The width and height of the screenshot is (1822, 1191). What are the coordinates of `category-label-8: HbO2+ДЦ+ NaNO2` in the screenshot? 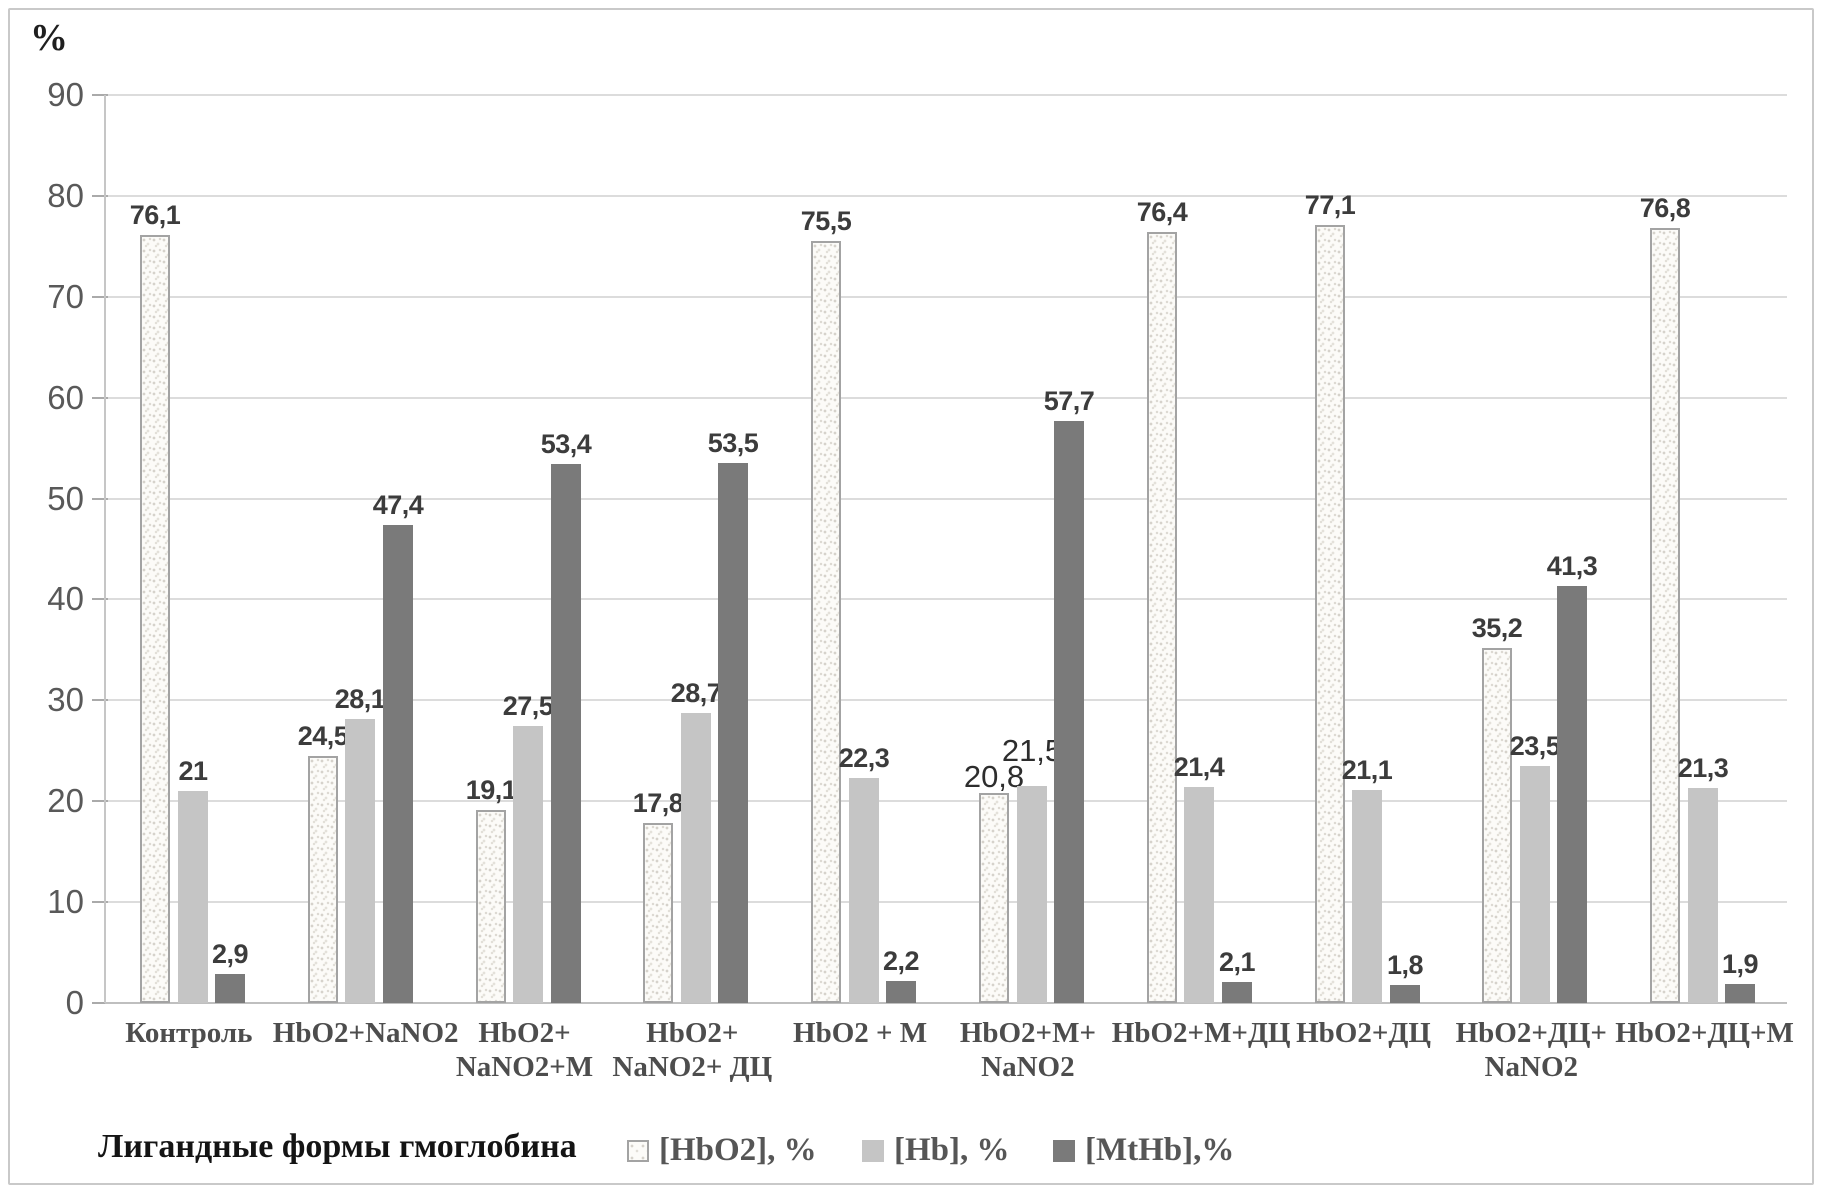 It's located at (1531, 1050).